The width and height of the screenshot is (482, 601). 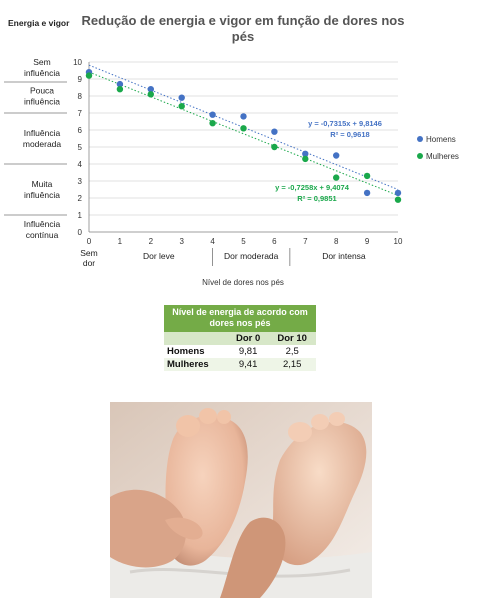 What do you see at coordinates (42, 144) in the screenshot?
I see `y-group-label: moderada` at bounding box center [42, 144].